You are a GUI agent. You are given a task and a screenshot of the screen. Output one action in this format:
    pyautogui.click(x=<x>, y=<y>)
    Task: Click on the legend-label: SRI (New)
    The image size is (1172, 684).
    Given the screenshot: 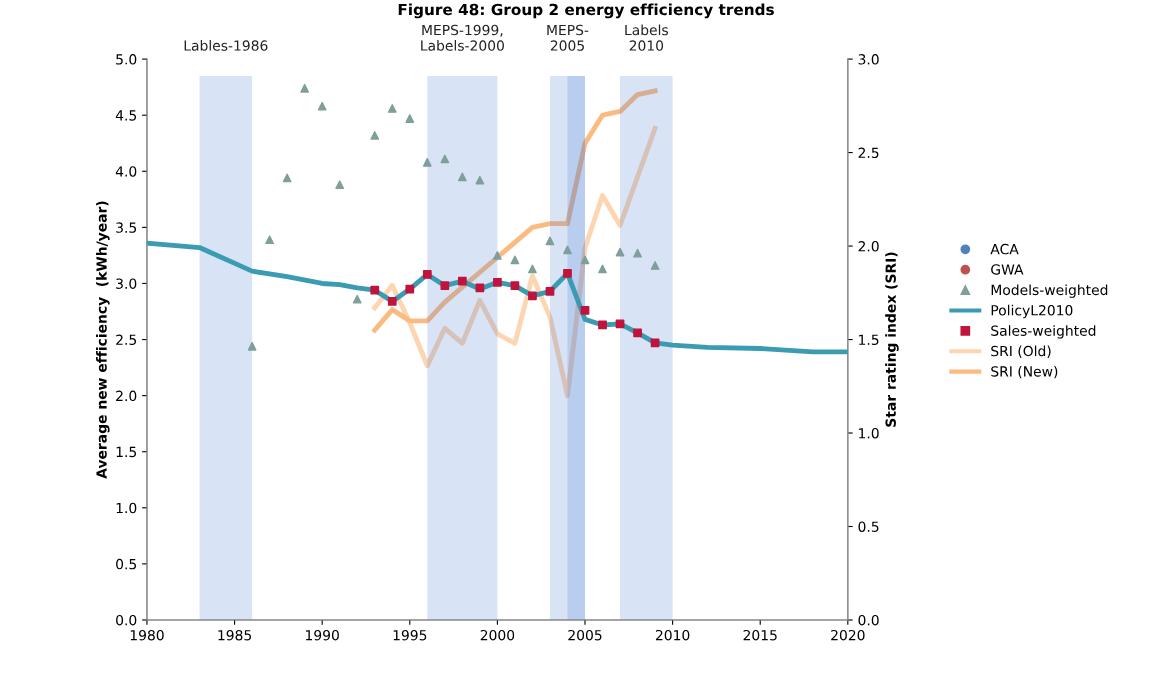 What is the action you would take?
    pyautogui.click(x=1024, y=372)
    